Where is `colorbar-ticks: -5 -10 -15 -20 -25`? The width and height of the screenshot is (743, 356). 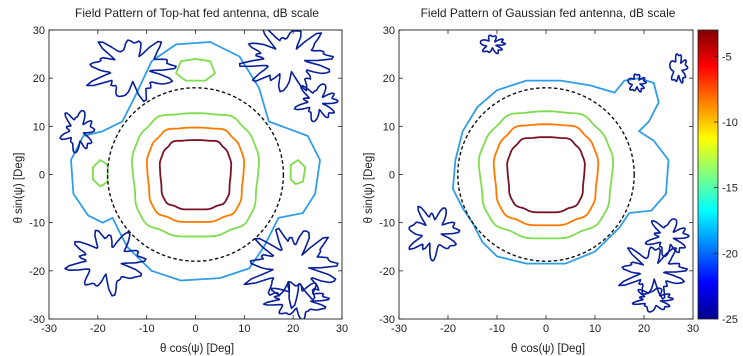
colorbar-ticks: -5 -10 -15 -20 -25 is located at coordinates (726, 188).